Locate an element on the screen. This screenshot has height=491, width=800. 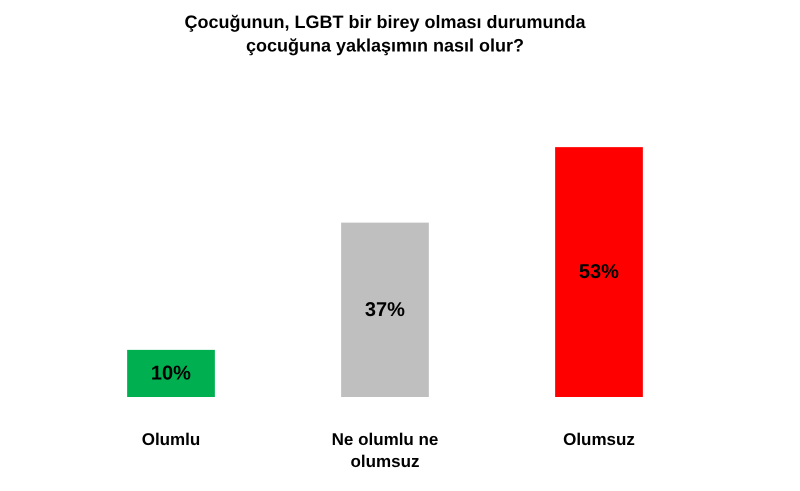
x-tick-label: Olumsuz is located at coordinates (599, 439).